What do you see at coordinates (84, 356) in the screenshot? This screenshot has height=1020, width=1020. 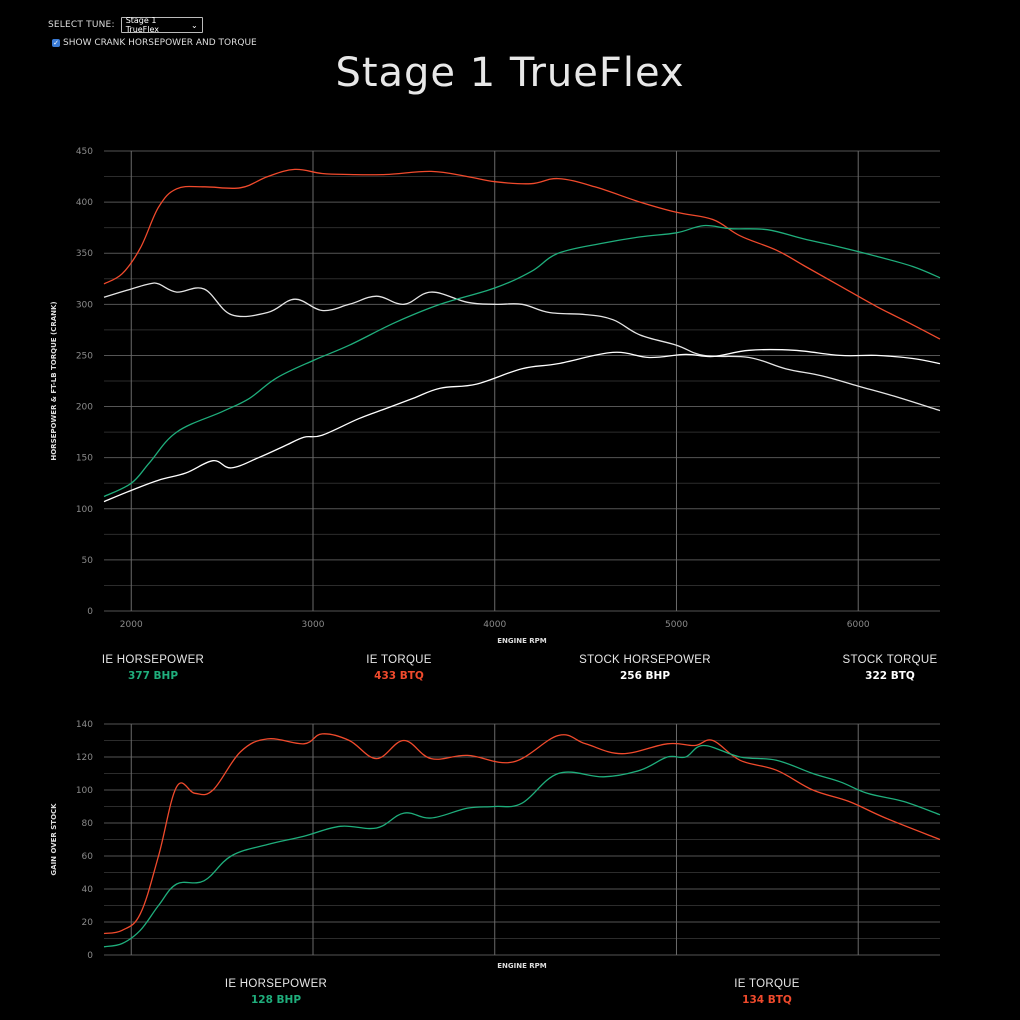 I see `y-tick-label: 250` at bounding box center [84, 356].